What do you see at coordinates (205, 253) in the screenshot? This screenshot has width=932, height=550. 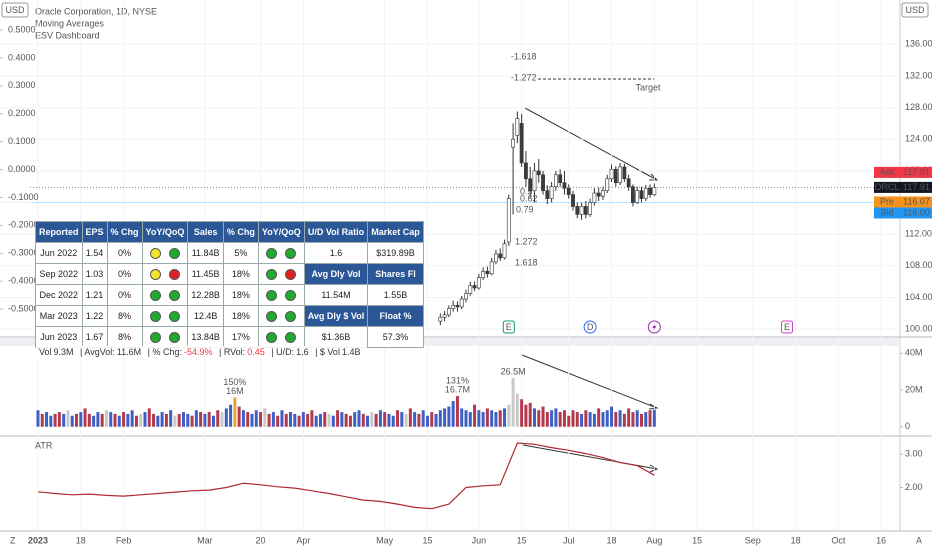 I see `table-cell: 11.84B` at bounding box center [205, 253].